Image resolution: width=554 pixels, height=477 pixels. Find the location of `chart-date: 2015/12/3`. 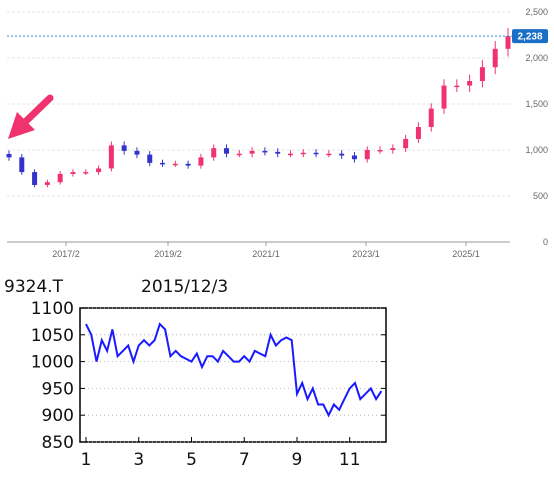

chart-date: 2015/12/3 is located at coordinates (184, 287).